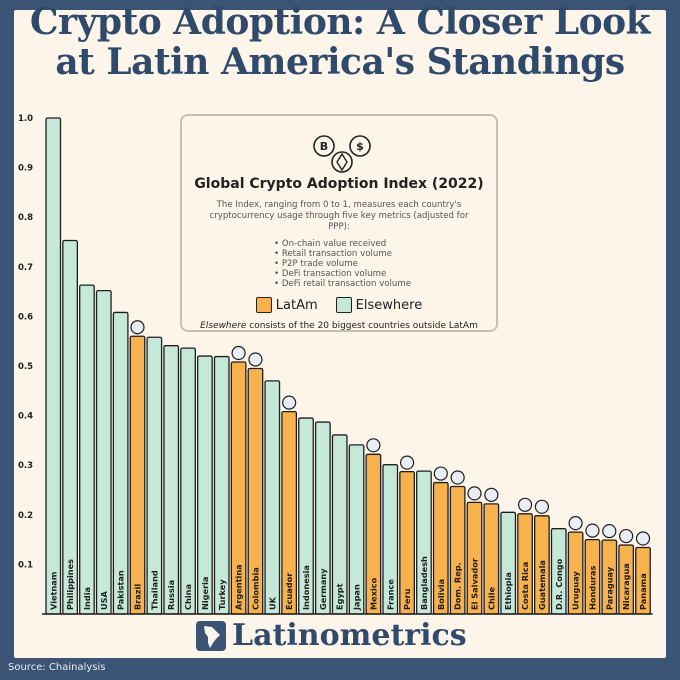  Describe the element at coordinates (508, 591) in the screenshot. I see `category-label: Ethiopia` at that location.